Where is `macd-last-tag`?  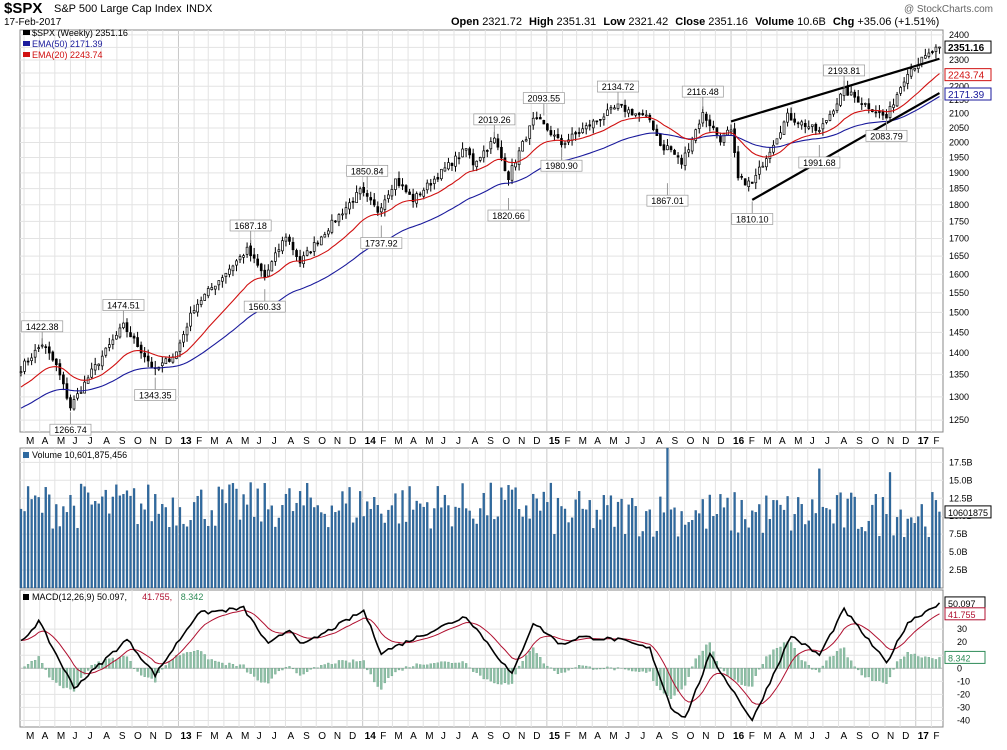
macd-last-tag is located at coordinates (965, 657).